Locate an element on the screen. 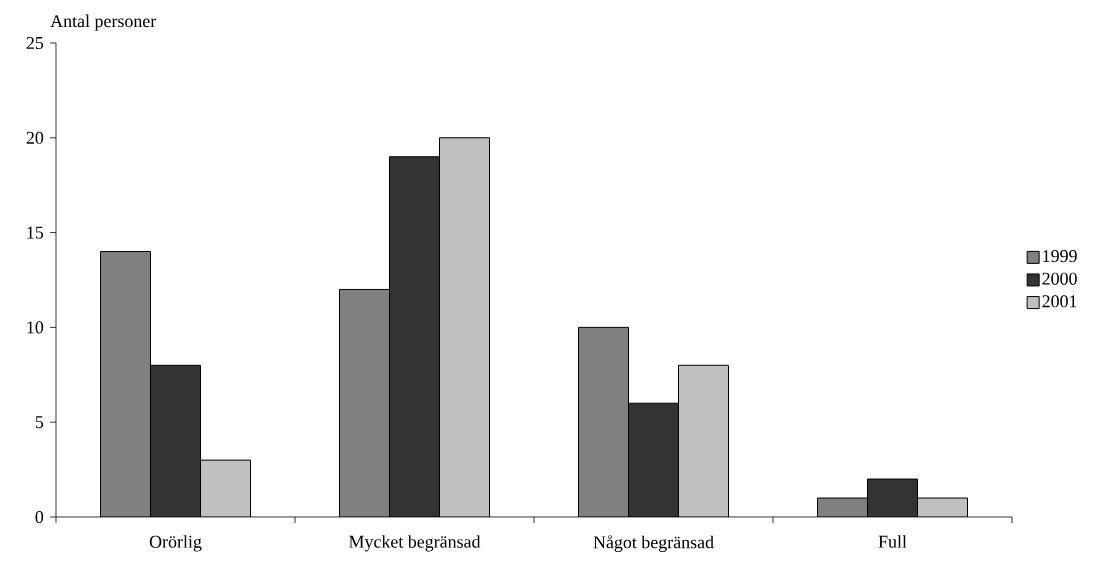 This screenshot has height=568, width=1096. y-tick-label: 15 is located at coordinates (35, 232).